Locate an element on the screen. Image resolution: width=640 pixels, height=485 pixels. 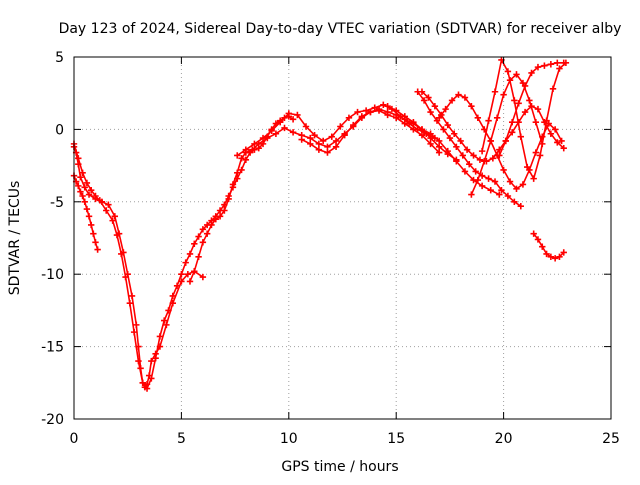
y-tick-label: -10 is located at coordinates (52, 275).